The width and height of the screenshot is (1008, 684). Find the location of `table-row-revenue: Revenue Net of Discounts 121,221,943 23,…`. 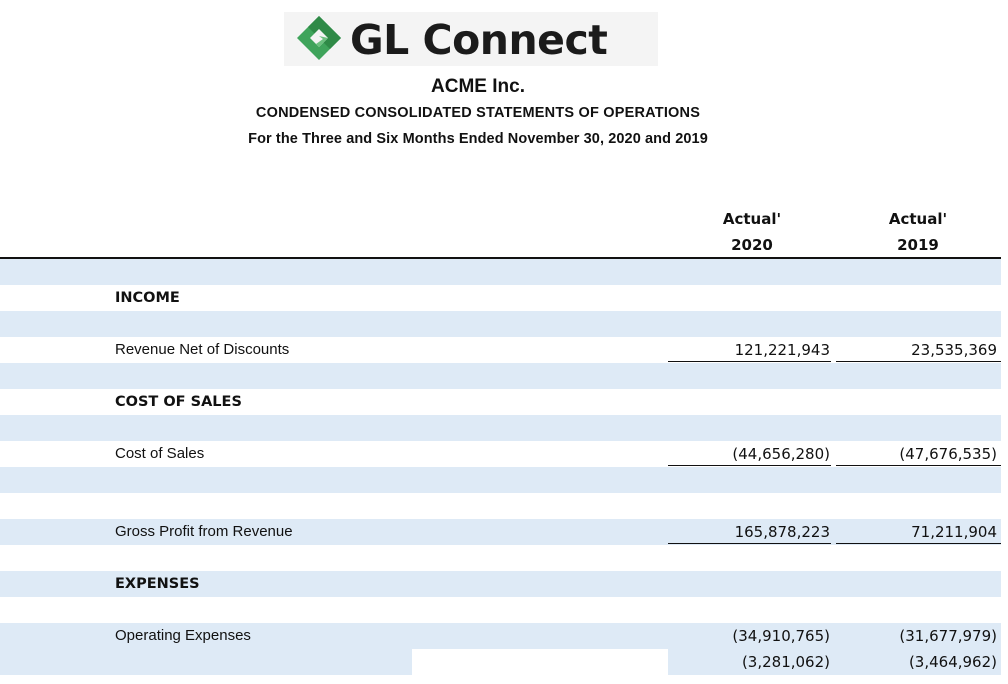

table-row-revenue: Revenue Net of Discounts 121,221,943 23,… is located at coordinates (500, 350).